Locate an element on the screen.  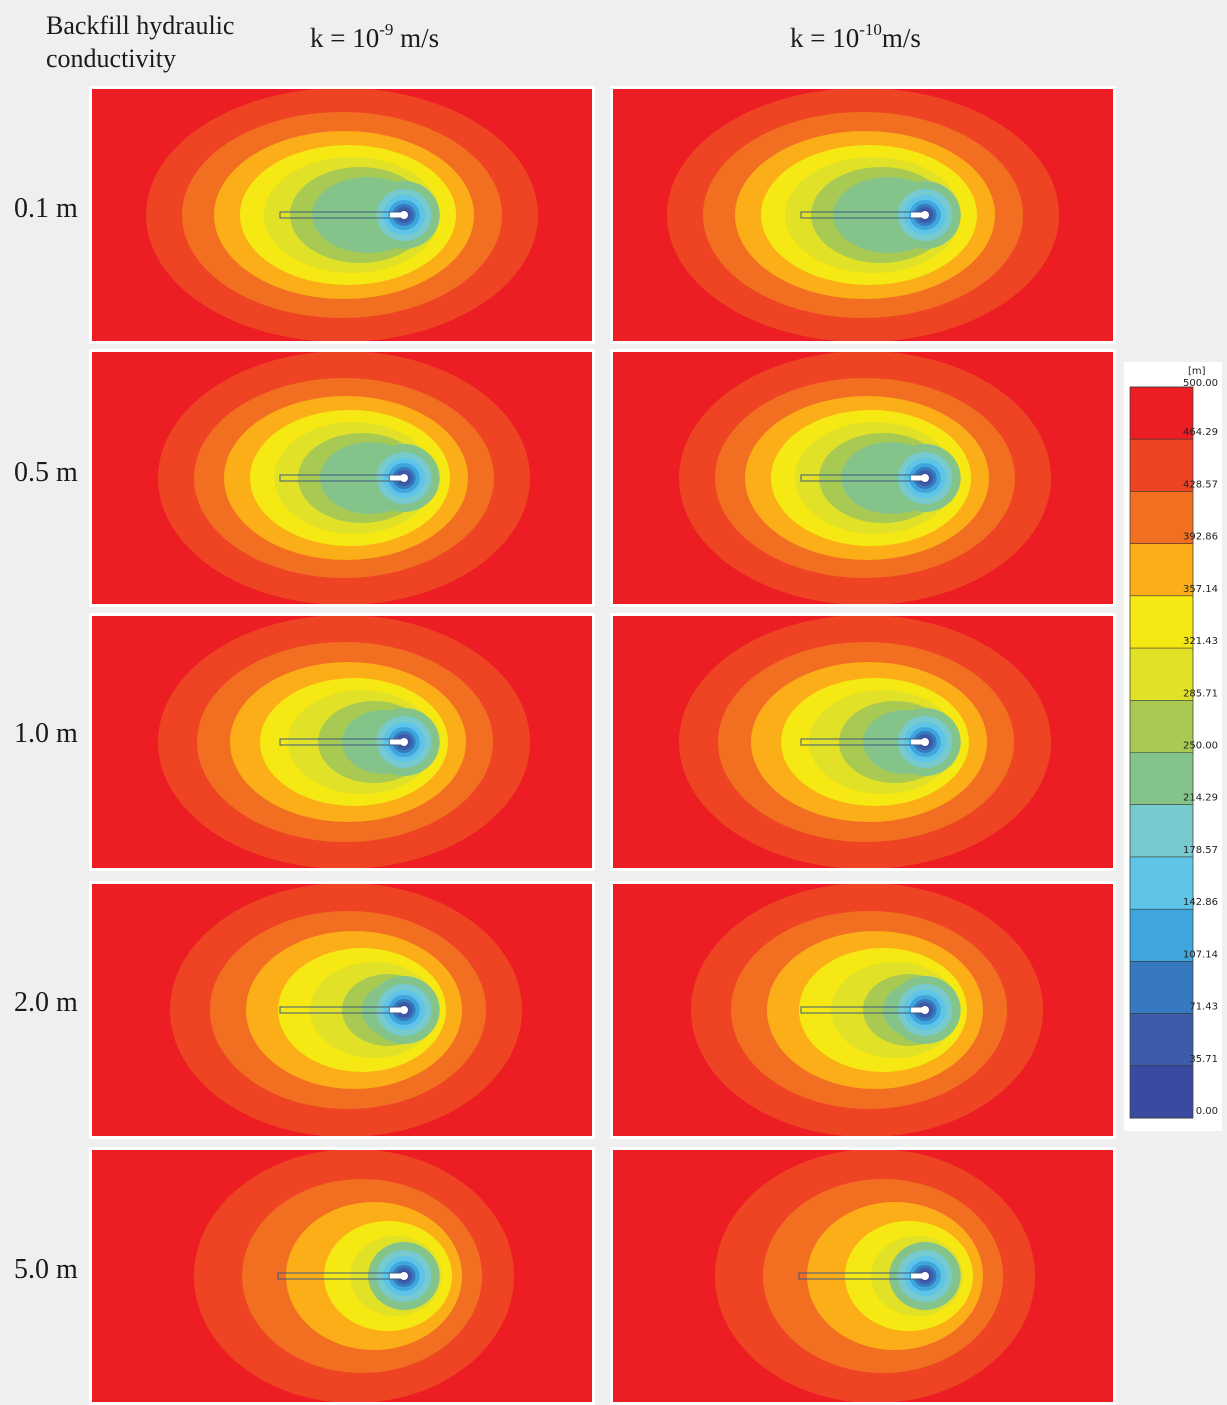
legend-tick-label: 357.14 is located at coordinates (1200, 589).